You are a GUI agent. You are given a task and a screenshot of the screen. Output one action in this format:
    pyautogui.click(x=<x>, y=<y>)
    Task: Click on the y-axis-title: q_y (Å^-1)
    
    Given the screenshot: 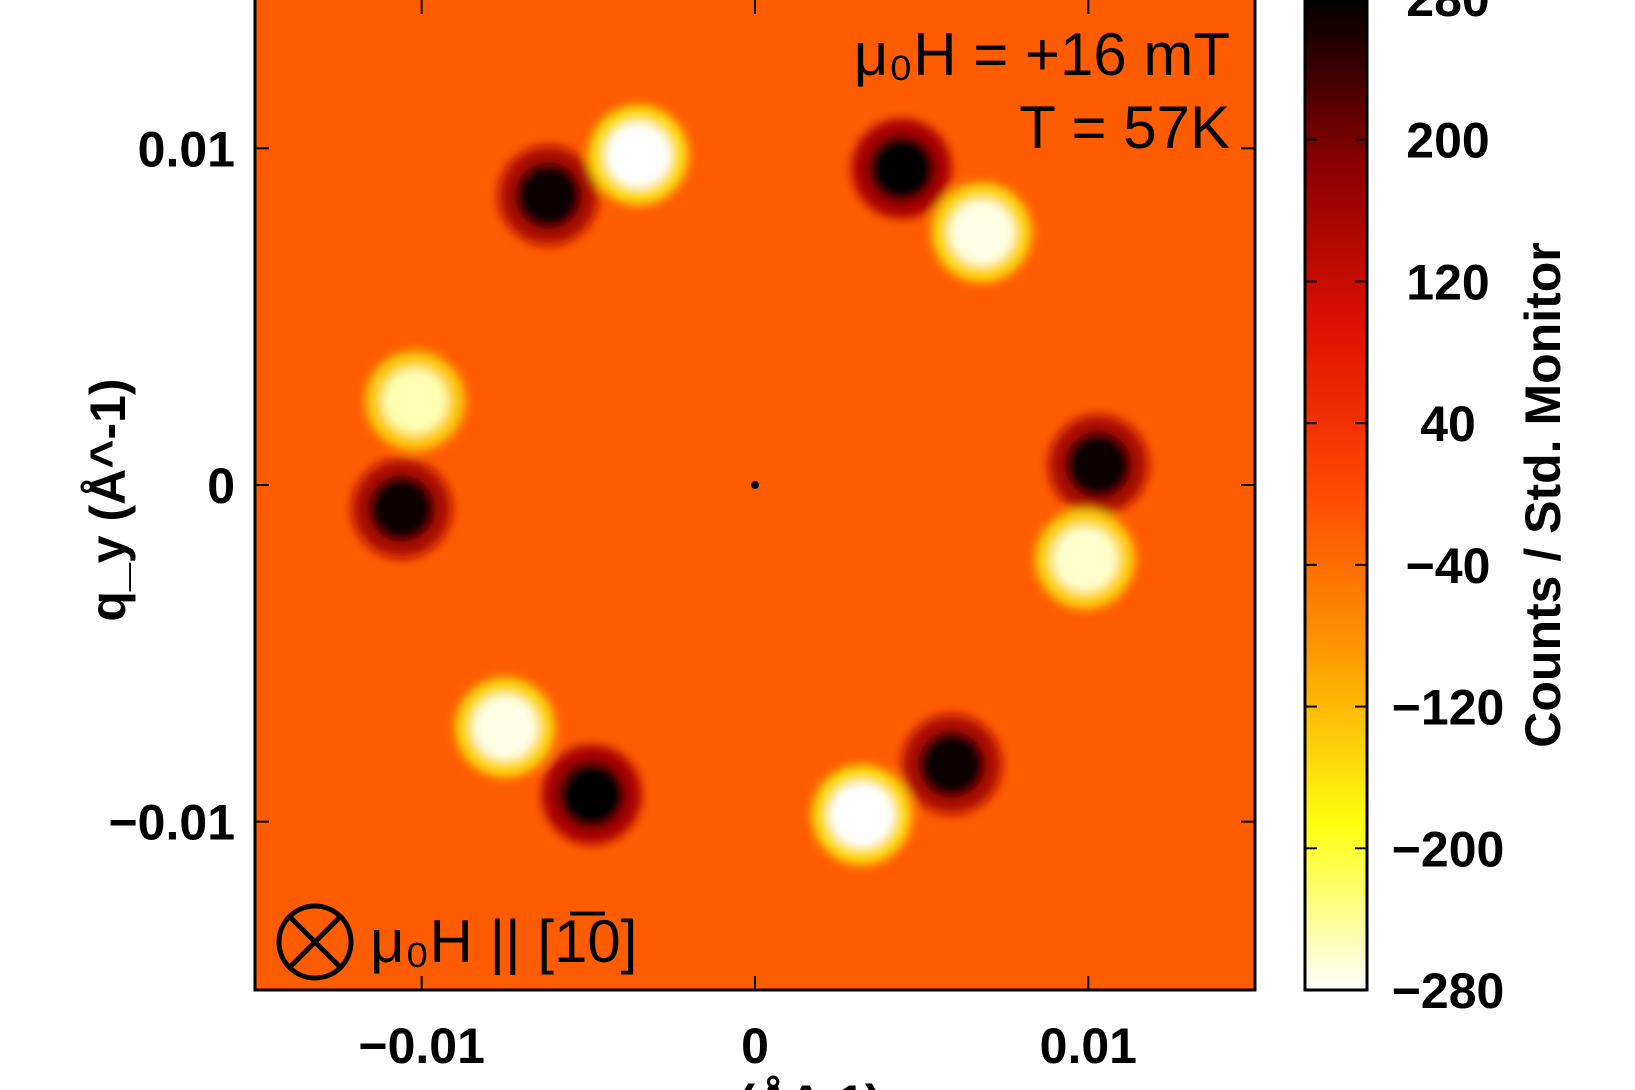 What is the action you would take?
    pyautogui.click(x=108, y=499)
    